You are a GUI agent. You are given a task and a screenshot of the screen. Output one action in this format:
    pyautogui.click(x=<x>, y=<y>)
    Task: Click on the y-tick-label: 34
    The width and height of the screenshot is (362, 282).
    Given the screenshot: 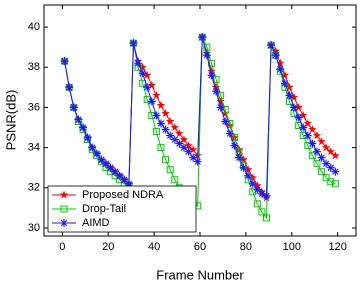 What is the action you would take?
    pyautogui.click(x=34, y=148)
    